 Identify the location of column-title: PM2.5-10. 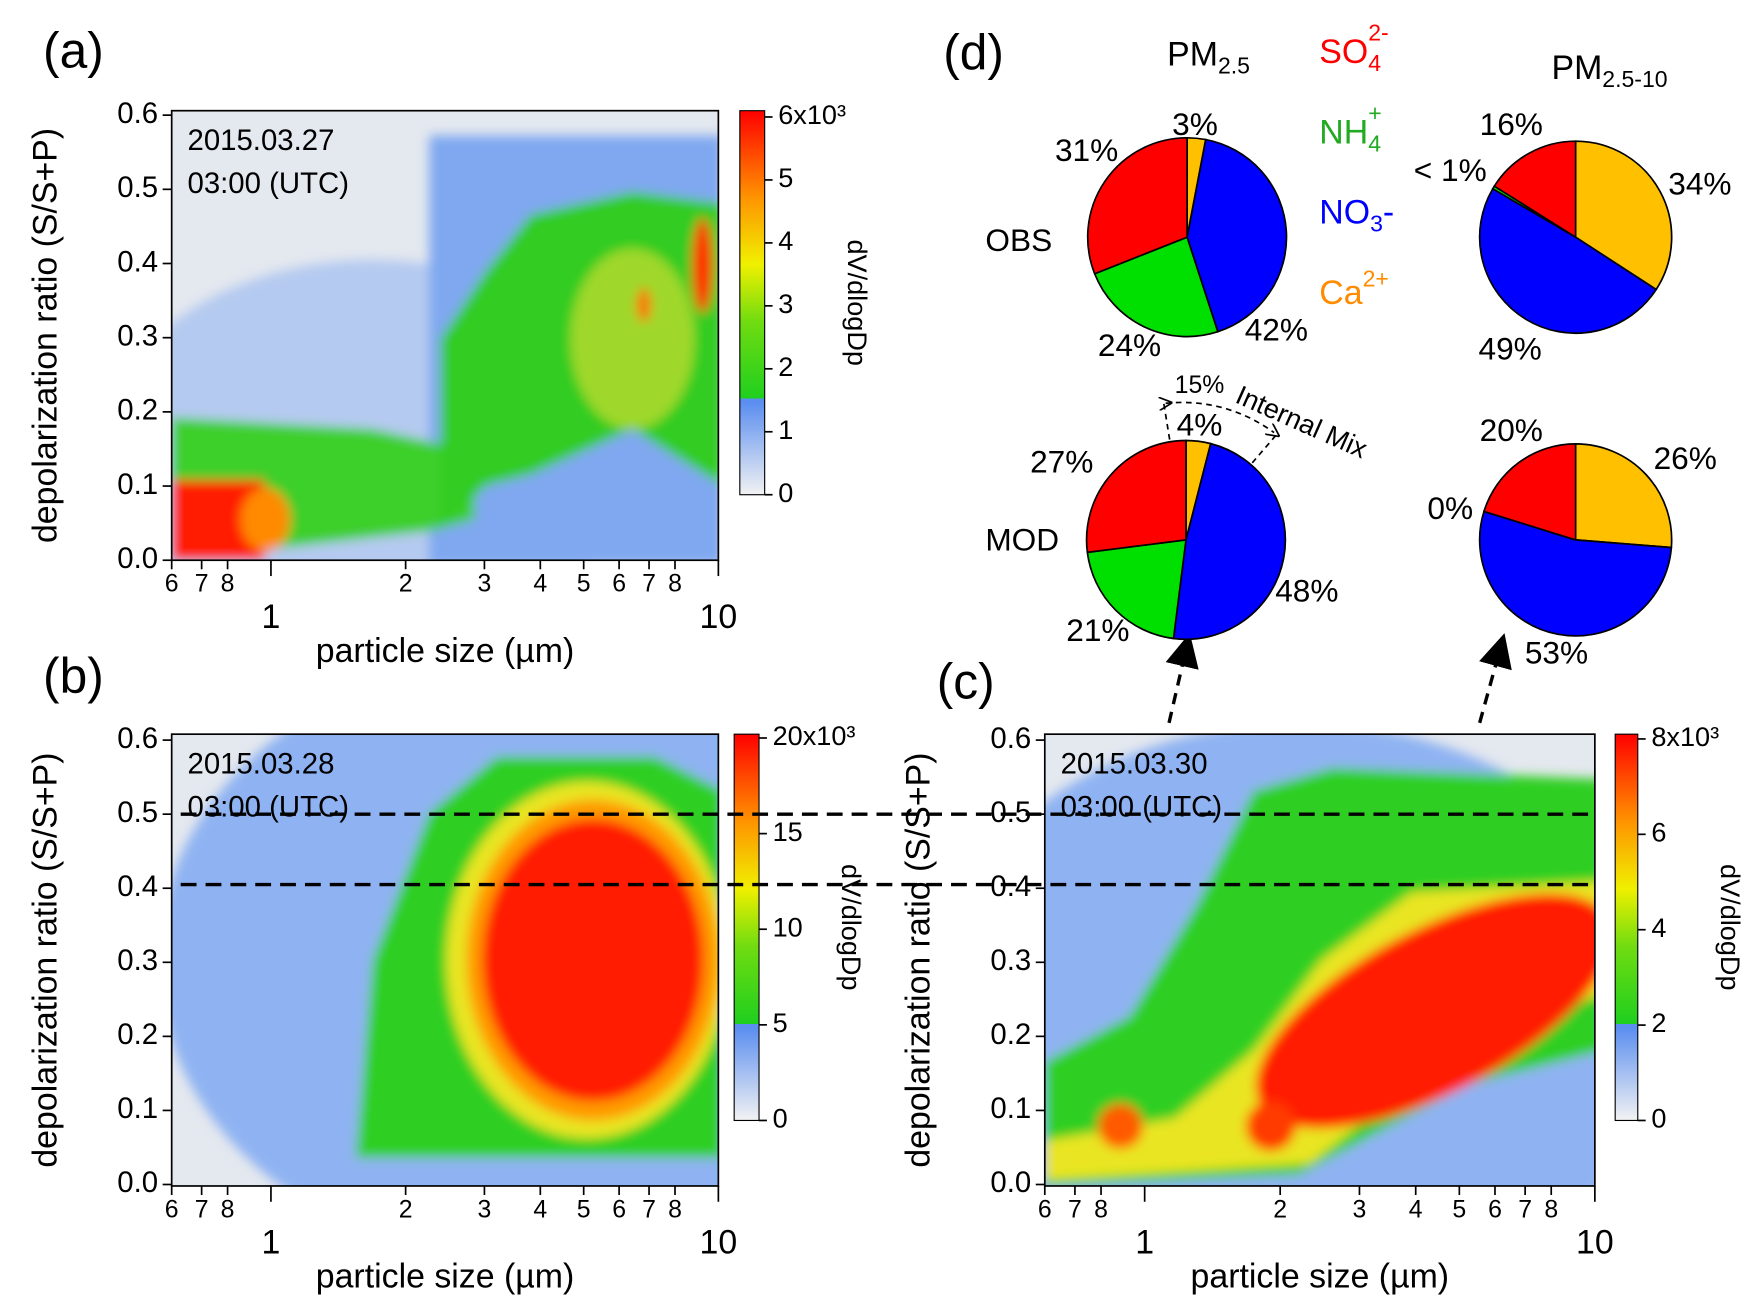
(1609, 70).